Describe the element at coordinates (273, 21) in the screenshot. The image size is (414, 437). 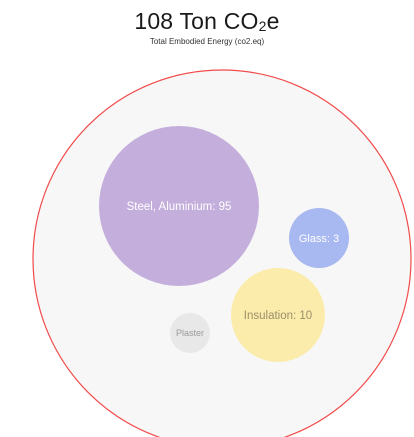
I see `title-tail: e` at that location.